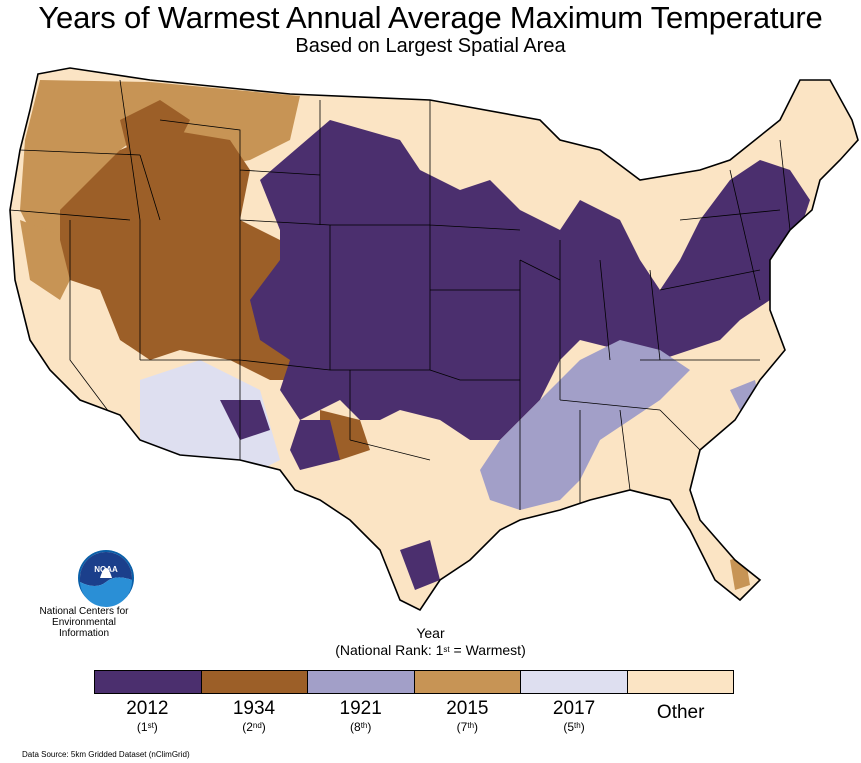 The image size is (861, 763). Describe the element at coordinates (361, 682) in the screenshot. I see `legend-swatch-1921` at that location.